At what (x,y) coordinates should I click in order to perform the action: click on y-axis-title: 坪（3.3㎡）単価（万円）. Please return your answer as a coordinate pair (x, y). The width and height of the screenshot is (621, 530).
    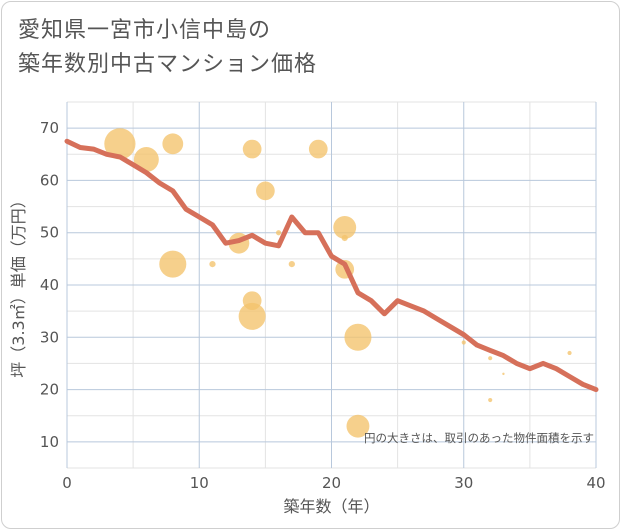
    Looking at the image, I should click on (18, 284).